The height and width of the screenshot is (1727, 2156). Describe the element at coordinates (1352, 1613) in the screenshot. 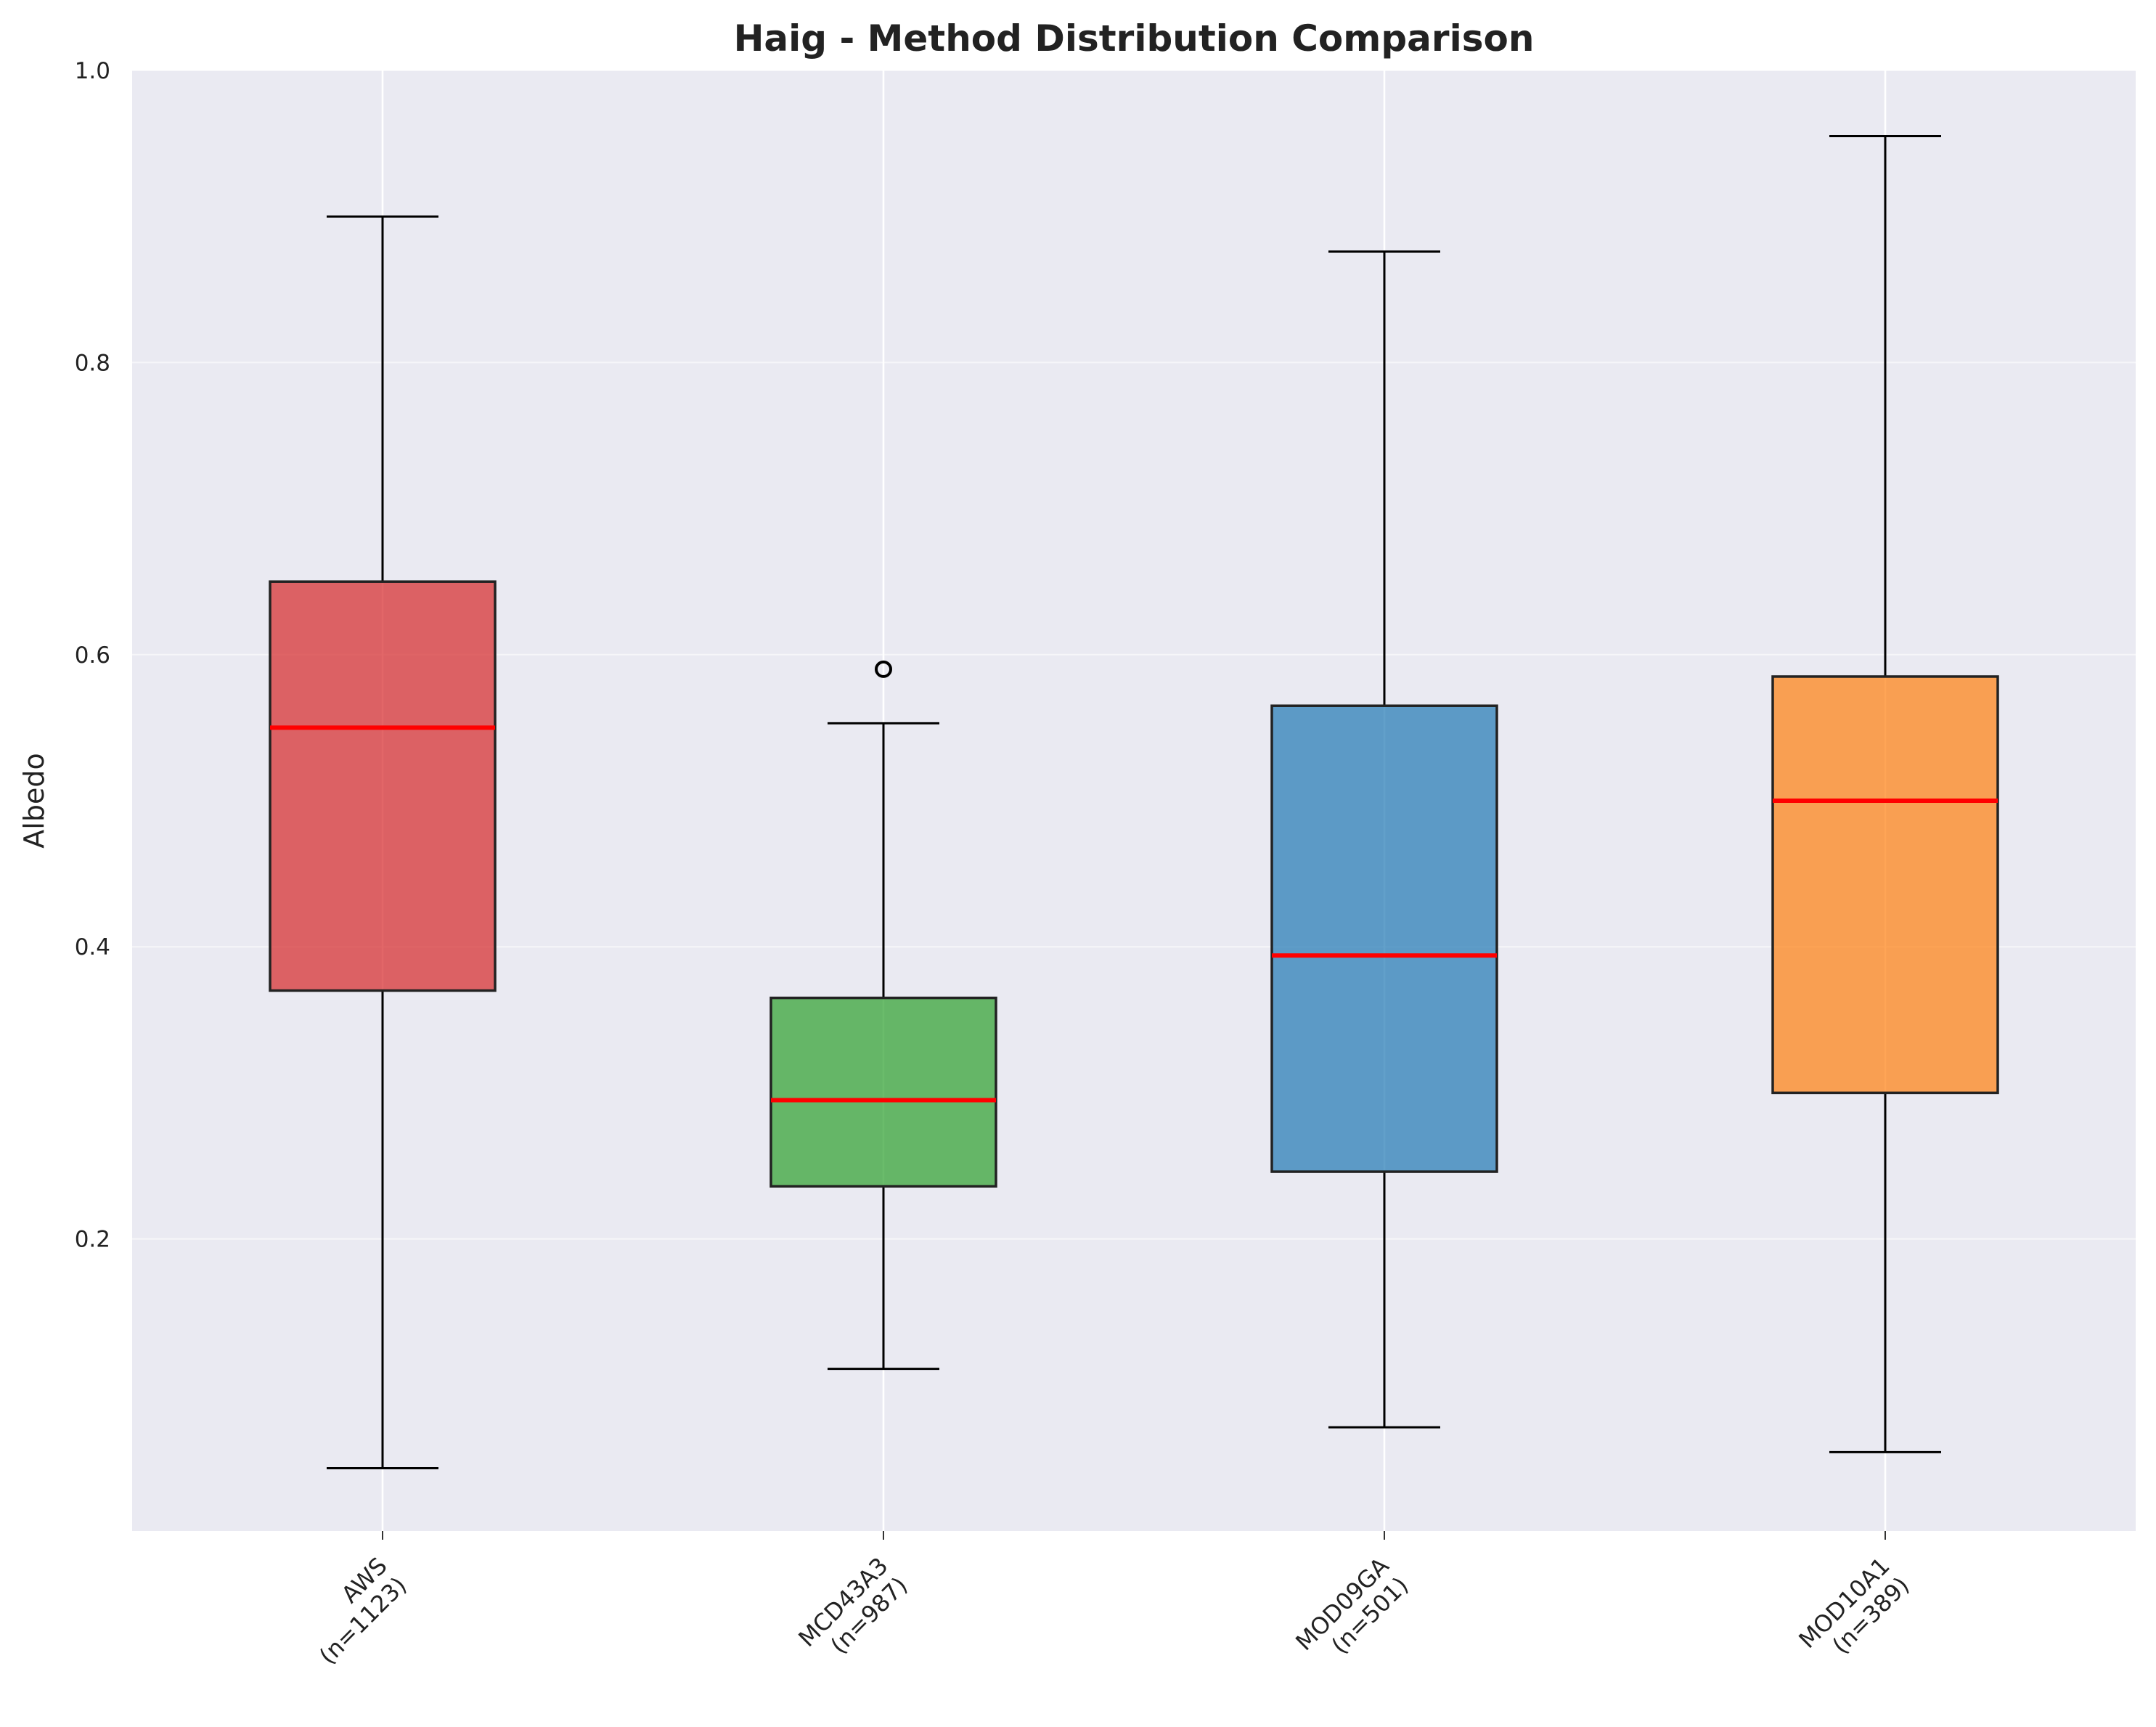

I see `x-tick-label: MOD09GA(n=501)` at that location.